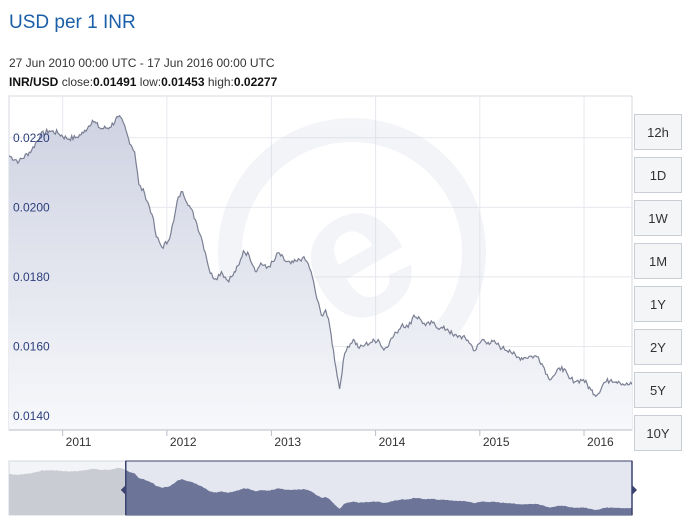 The height and width of the screenshot is (529, 696). What do you see at coordinates (658, 390) in the screenshot?
I see `range-button-5y: 5Y` at bounding box center [658, 390].